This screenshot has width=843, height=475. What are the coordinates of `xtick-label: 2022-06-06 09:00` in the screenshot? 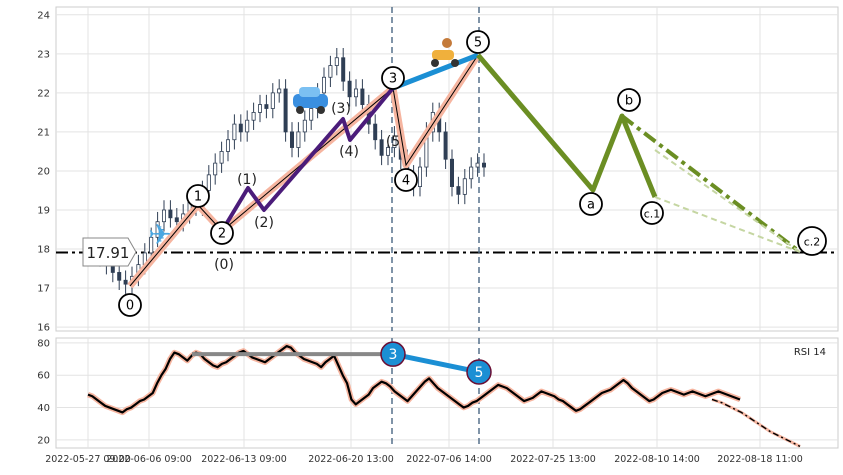 It's located at (149, 459).